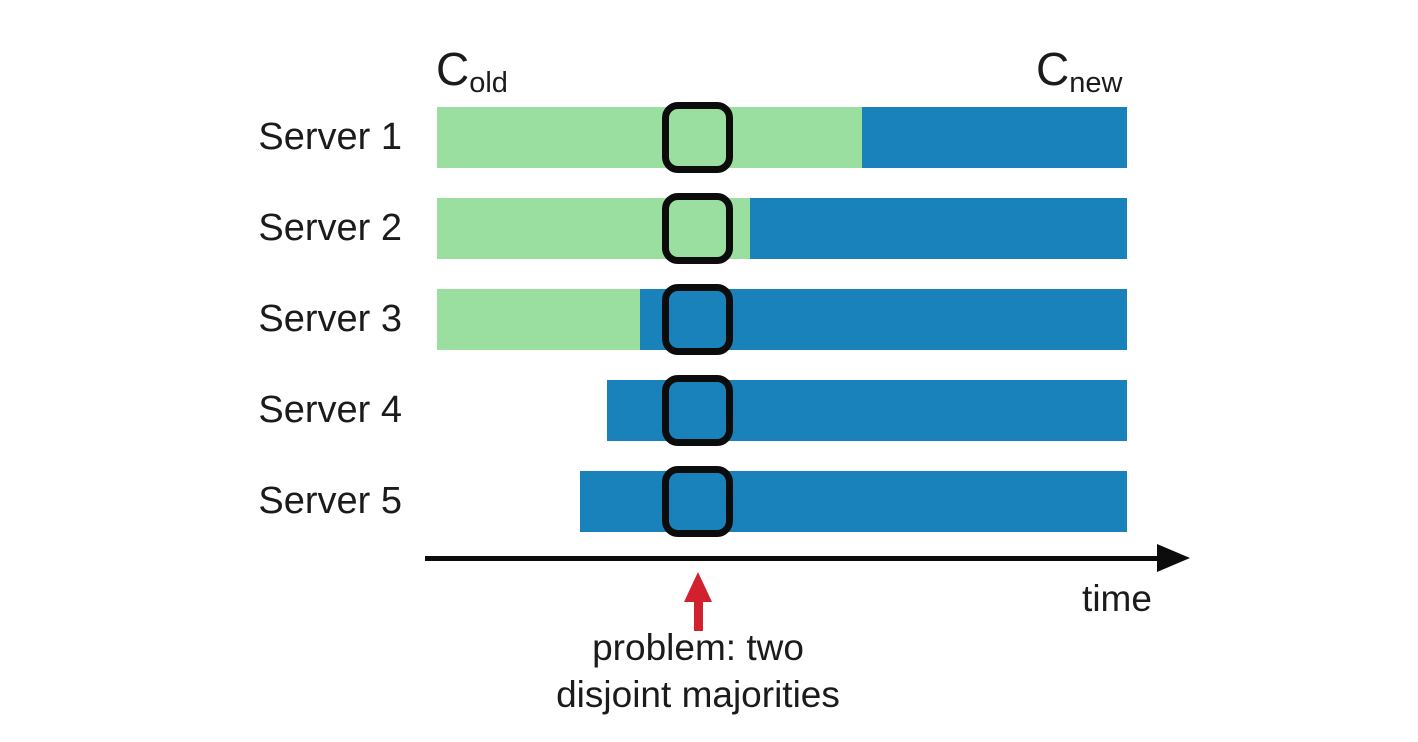 This screenshot has height=742, width=1418. I want to click on server-label: Server 4, so click(330, 410).